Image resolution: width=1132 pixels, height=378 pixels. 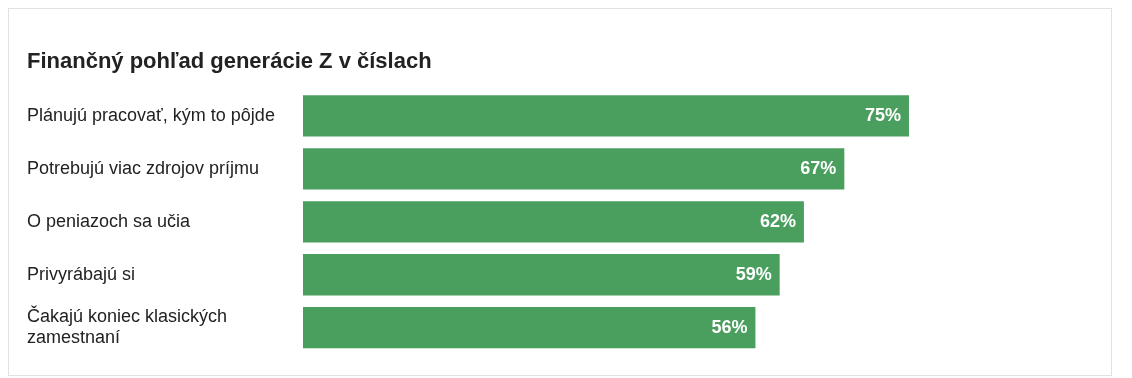 What do you see at coordinates (109, 220) in the screenshot?
I see `y-tick-label: O peniazoch sa učia` at bounding box center [109, 220].